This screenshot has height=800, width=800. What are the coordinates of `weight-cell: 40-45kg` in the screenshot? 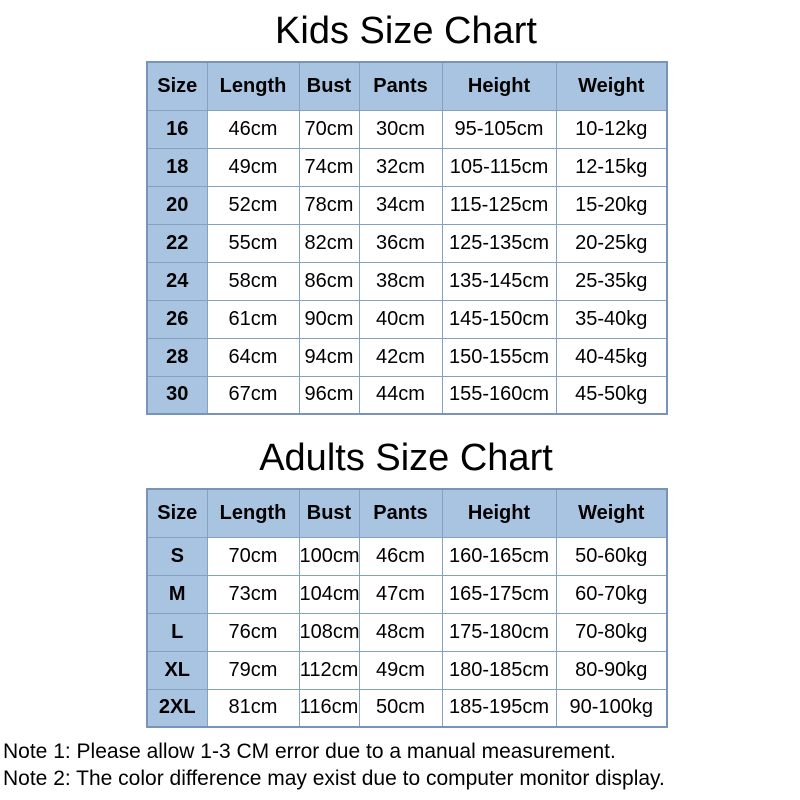 It's located at (611, 357).